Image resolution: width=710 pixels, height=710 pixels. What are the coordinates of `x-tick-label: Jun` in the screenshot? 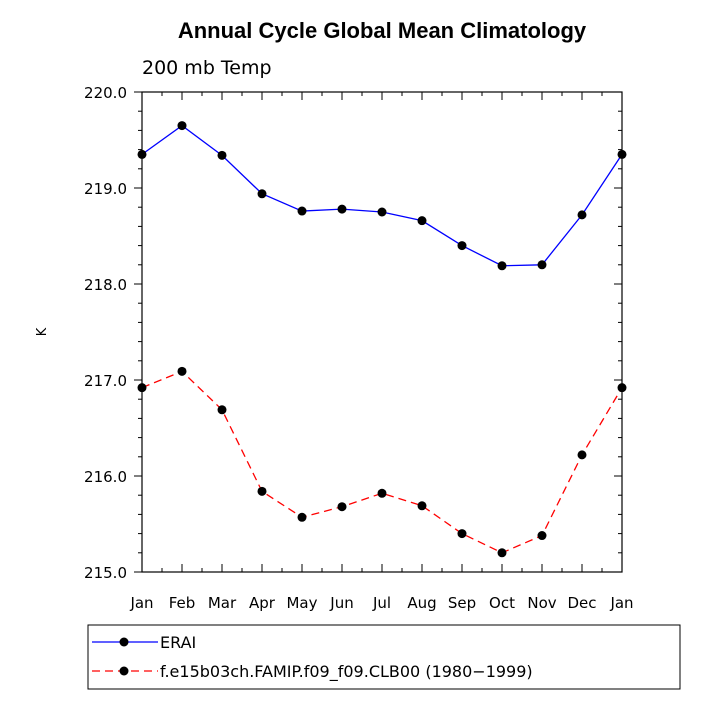 It's located at (341, 603).